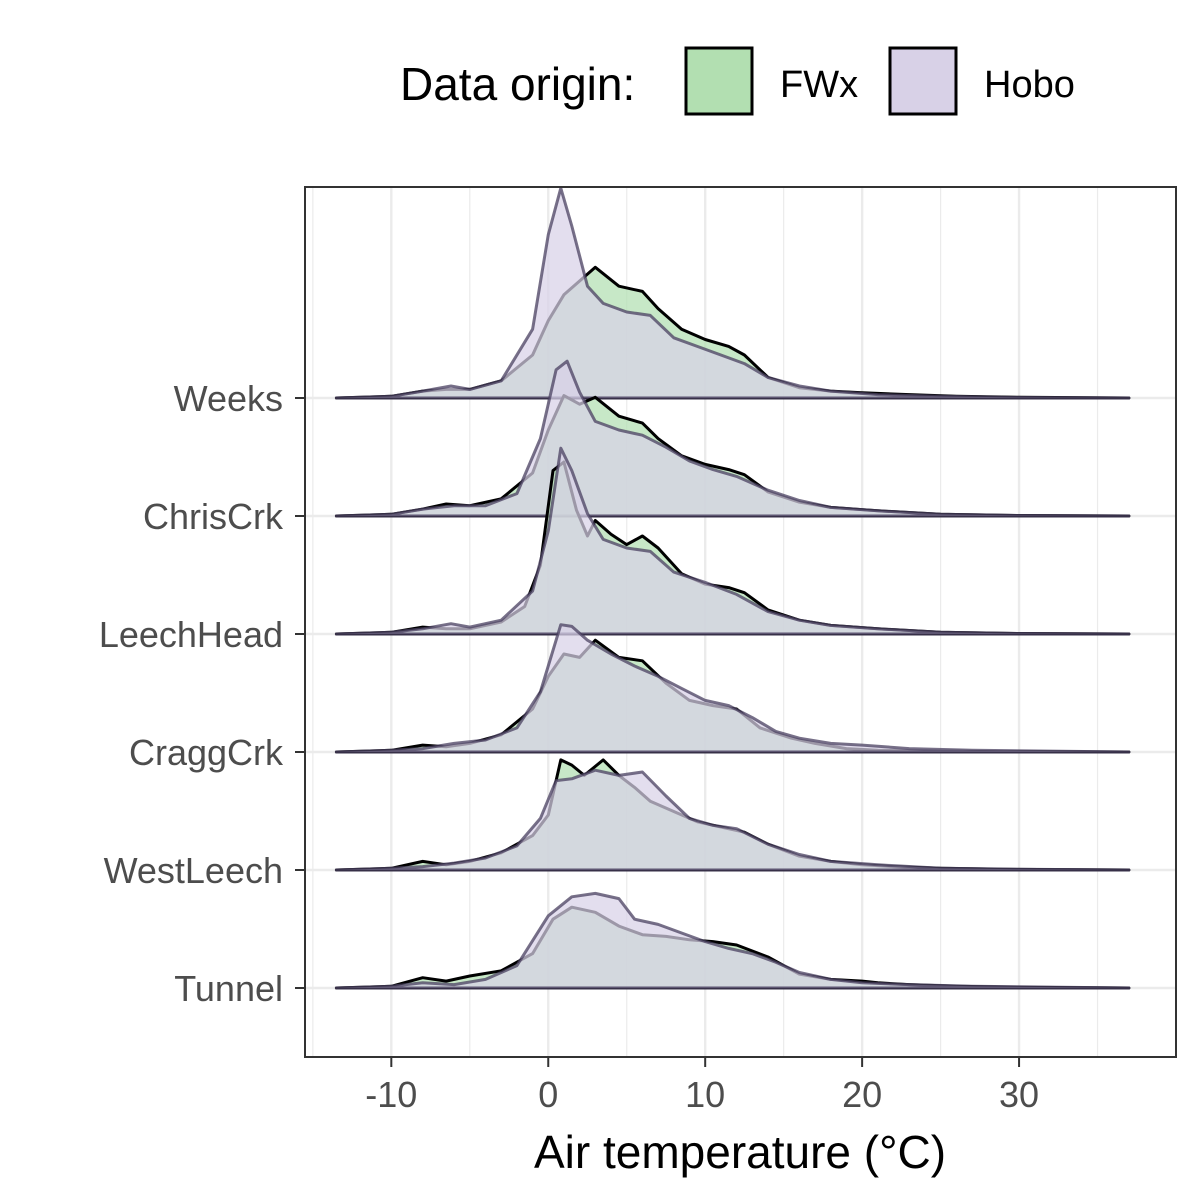  Describe the element at coordinates (228, 398) in the screenshot. I see `y-tick-label: Weeks` at that location.